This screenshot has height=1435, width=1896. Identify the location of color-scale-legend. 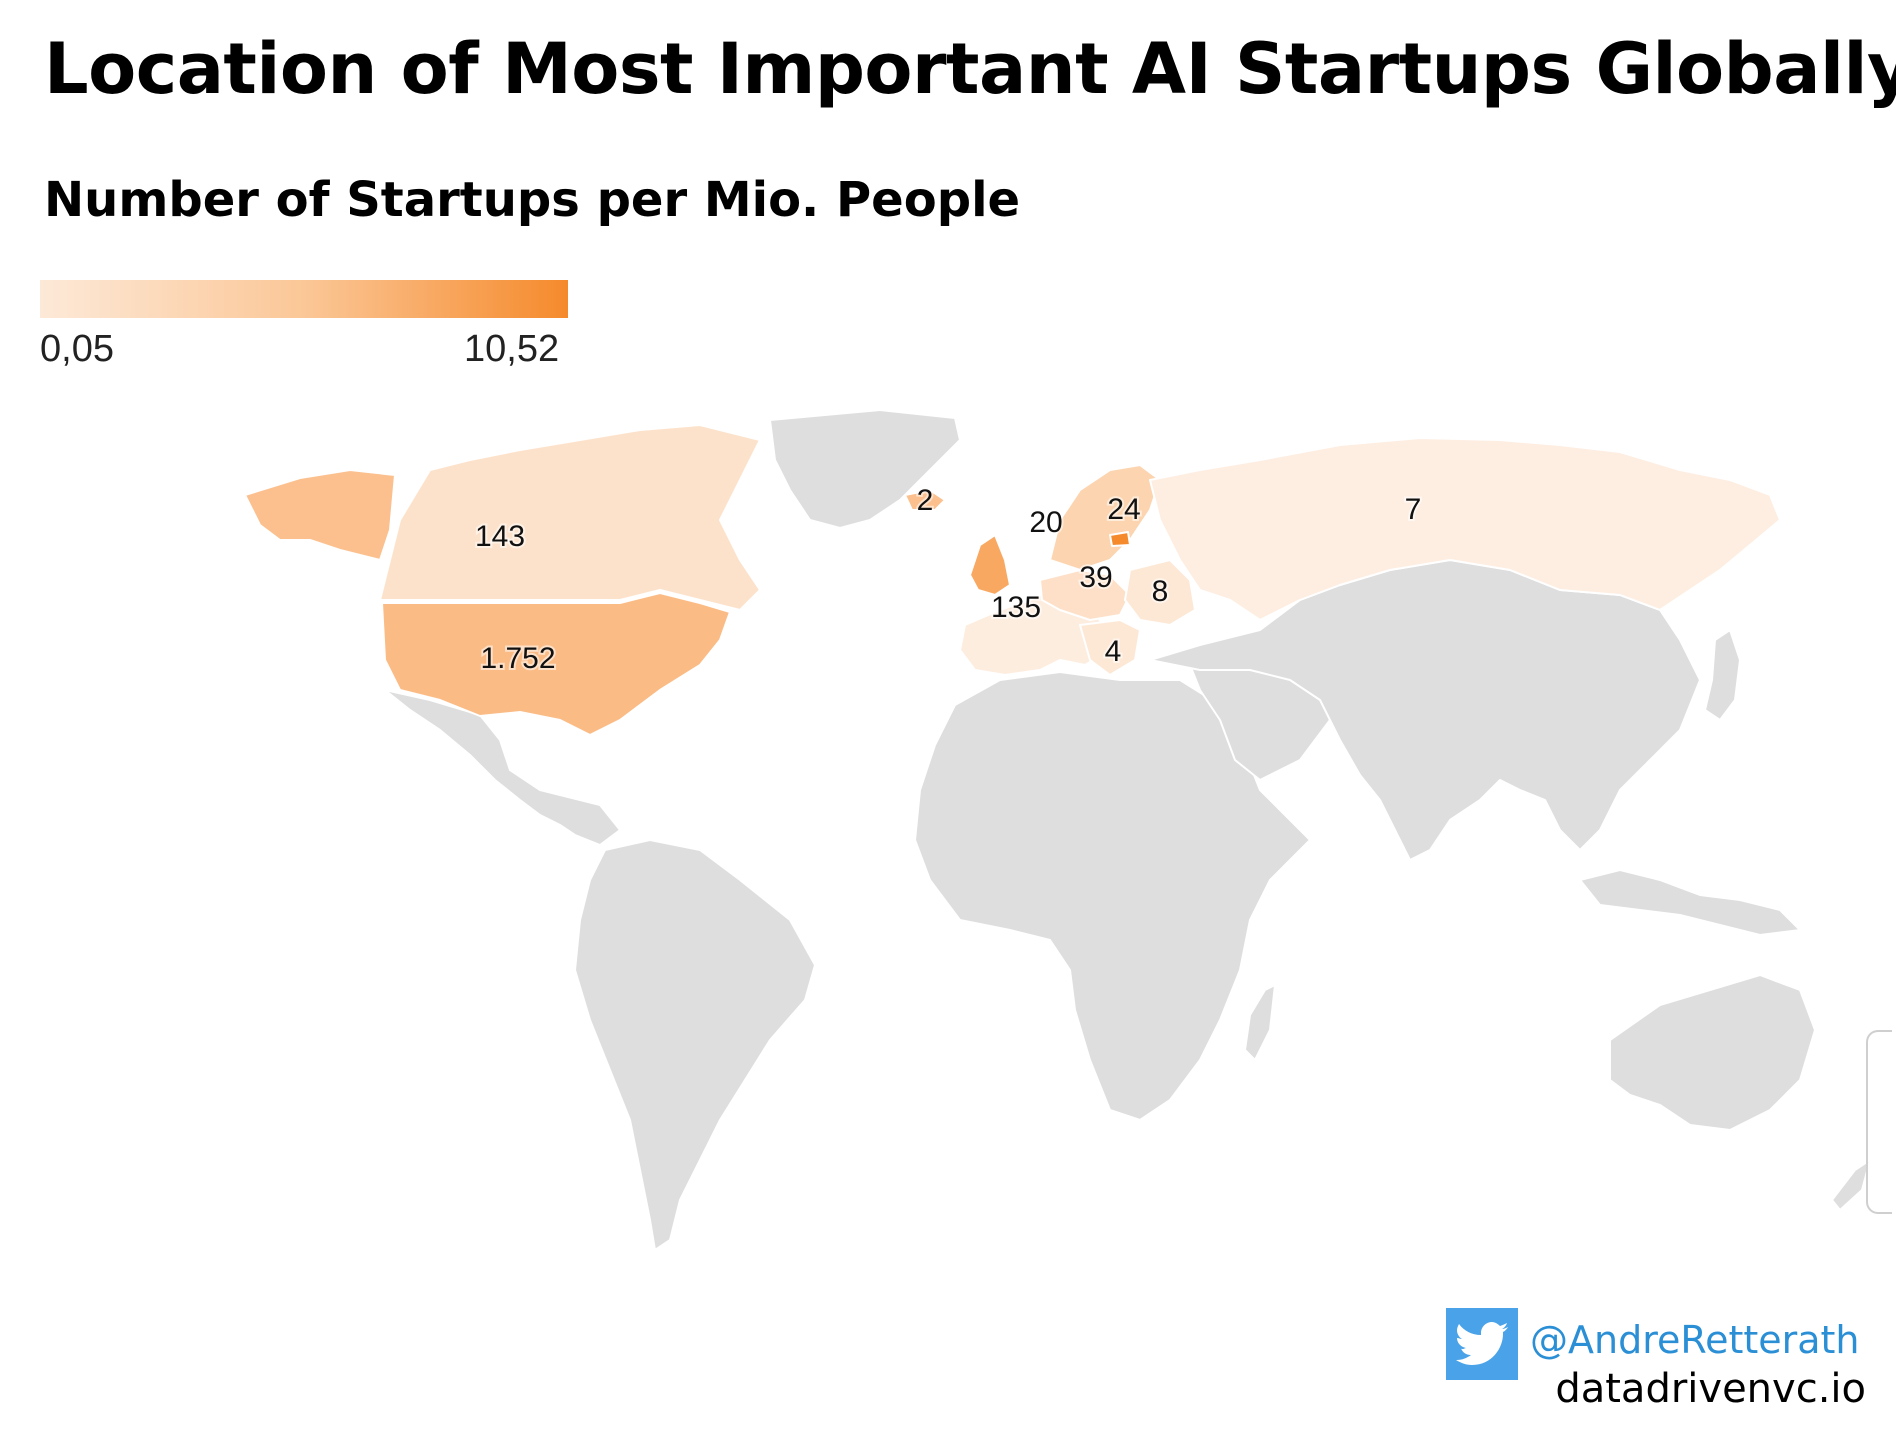
(304, 299).